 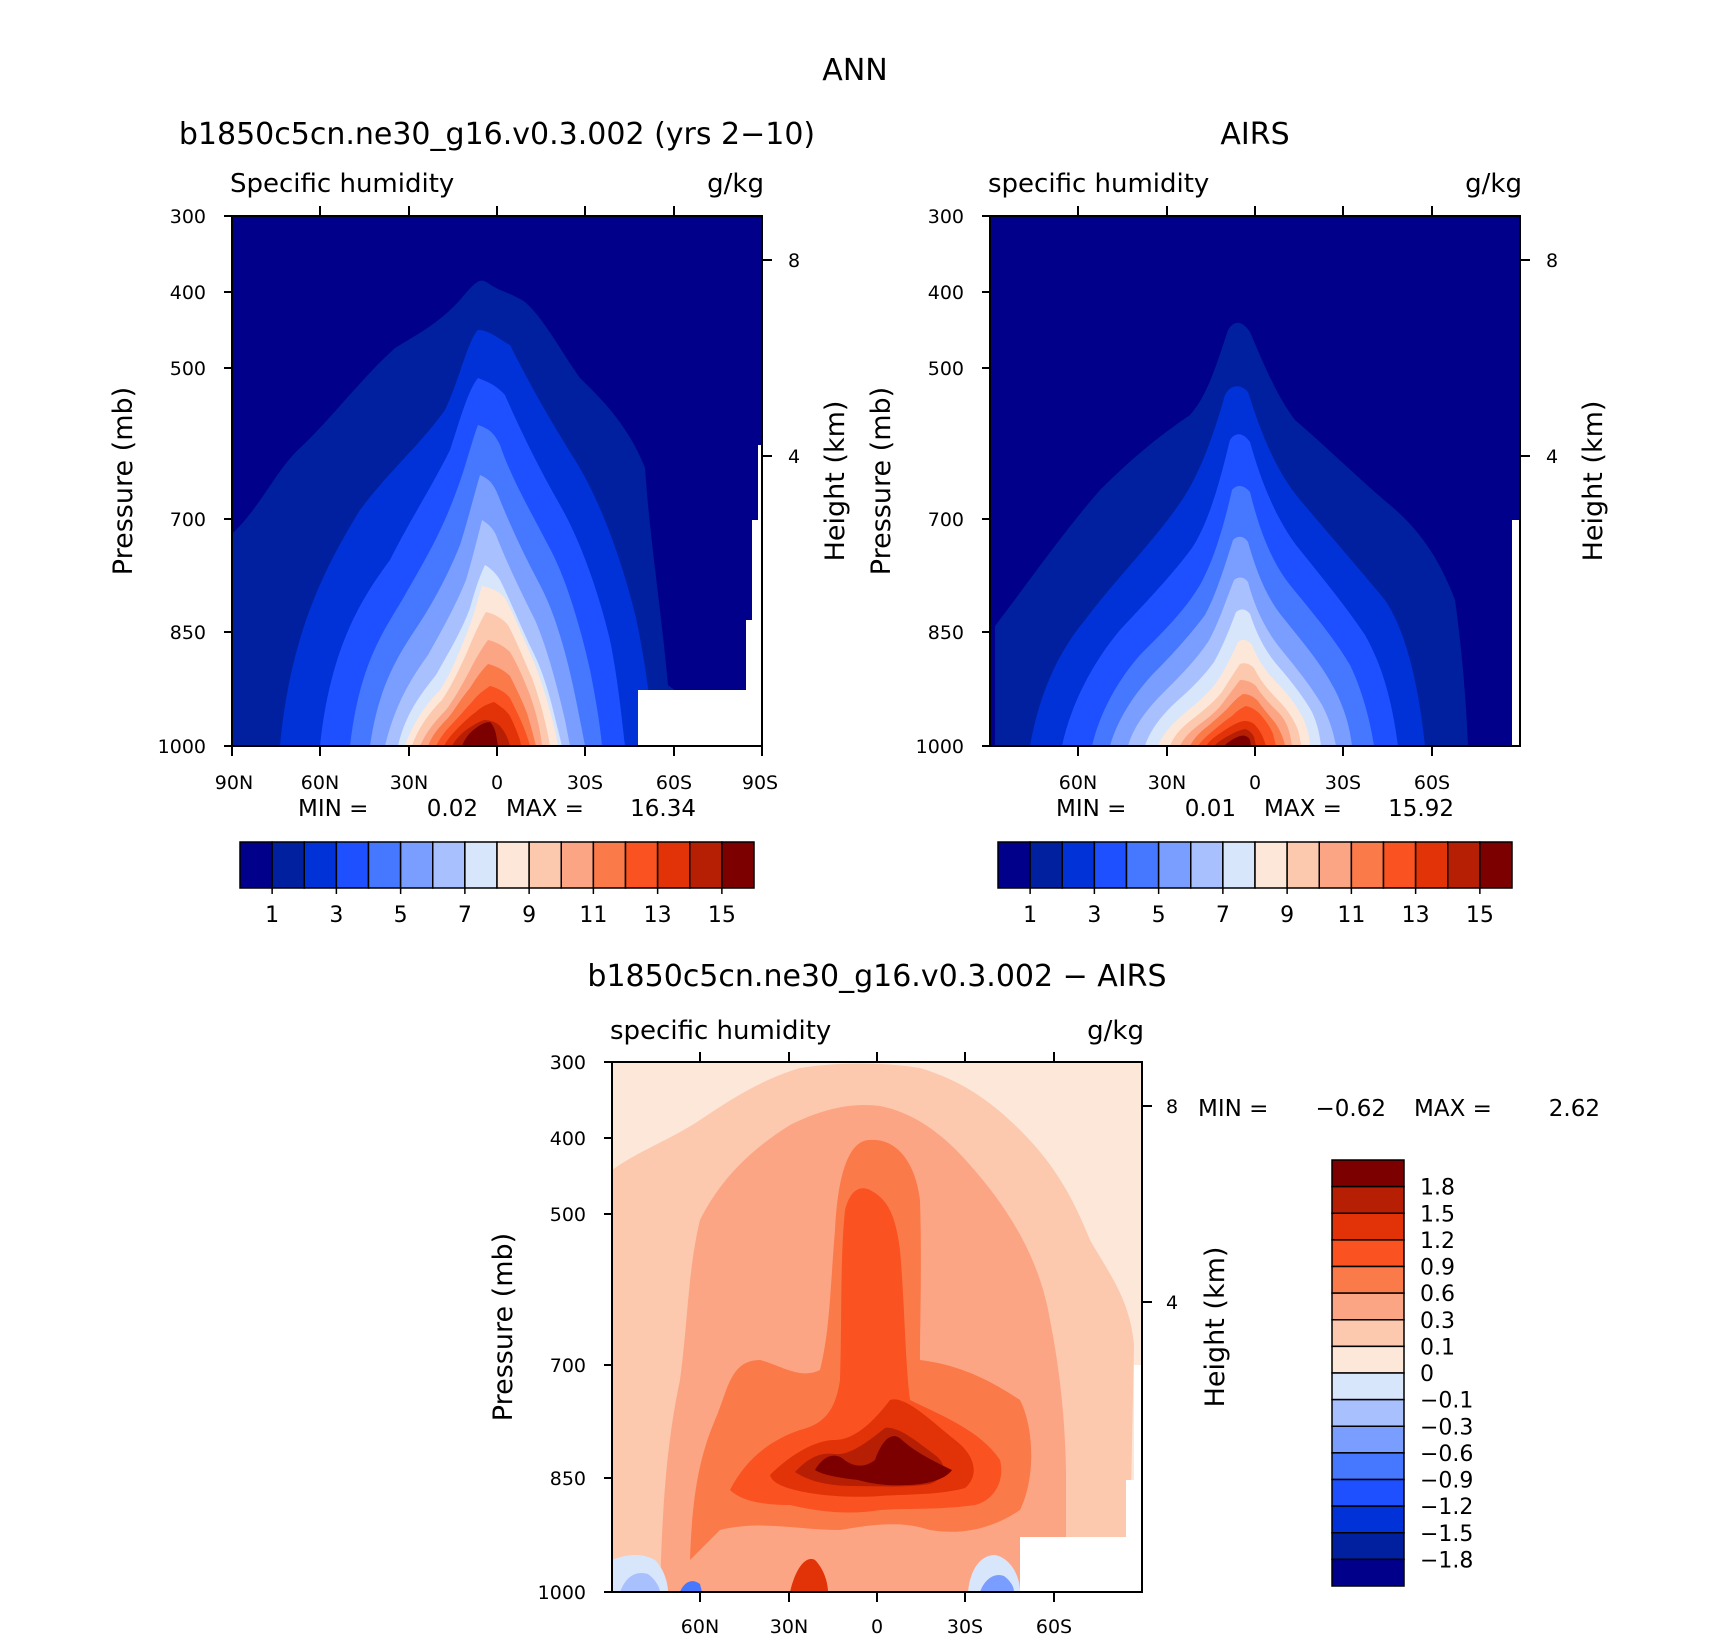 What do you see at coordinates (188, 293) in the screenshot?
I see `model-y-tick-label: 400` at bounding box center [188, 293].